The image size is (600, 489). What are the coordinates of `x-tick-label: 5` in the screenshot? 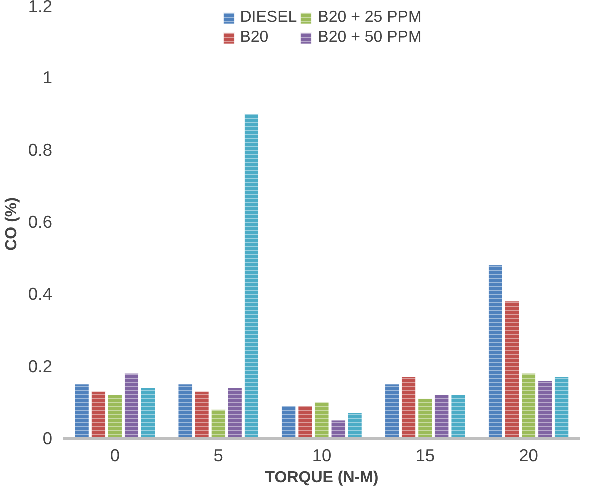 It's located at (219, 456).